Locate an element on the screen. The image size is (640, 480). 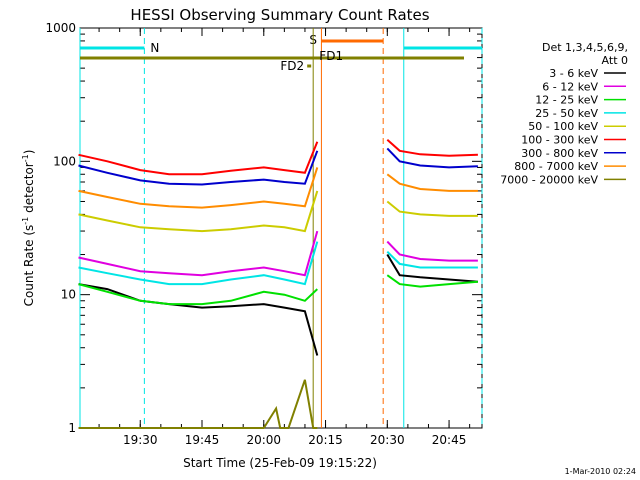
series-line-7000-20000-kev is located at coordinates (198, 404).